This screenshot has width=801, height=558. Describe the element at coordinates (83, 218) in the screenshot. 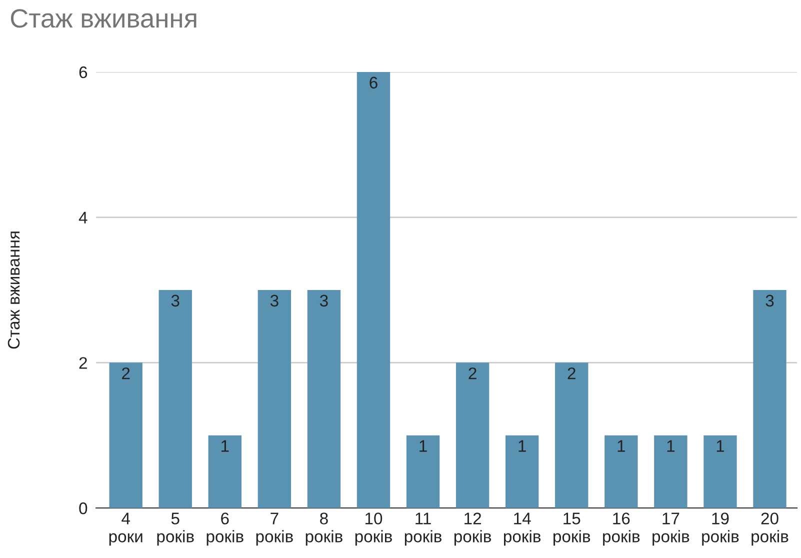

I see `y-tick-label: 4` at that location.